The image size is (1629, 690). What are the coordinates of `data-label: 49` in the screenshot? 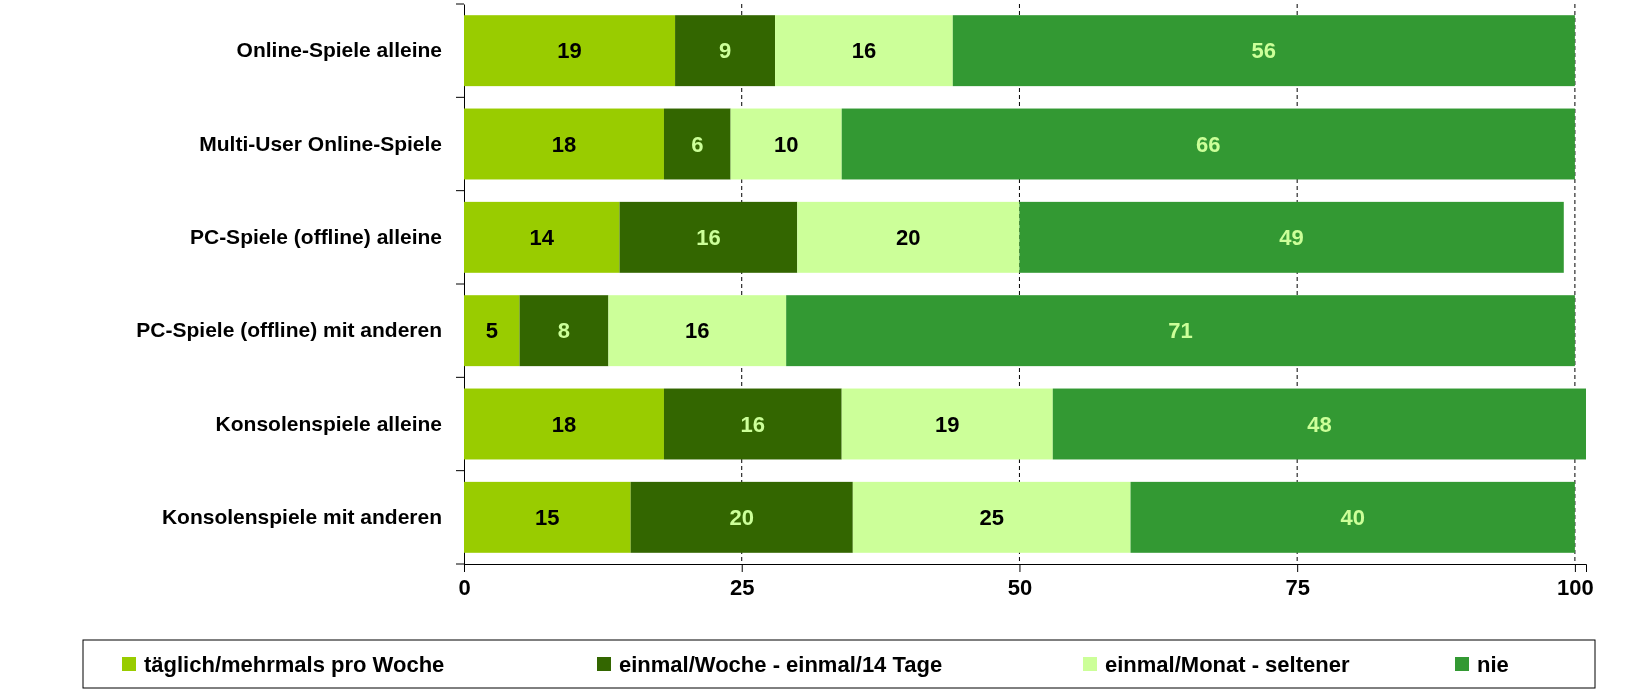 It's located at (1291, 238).